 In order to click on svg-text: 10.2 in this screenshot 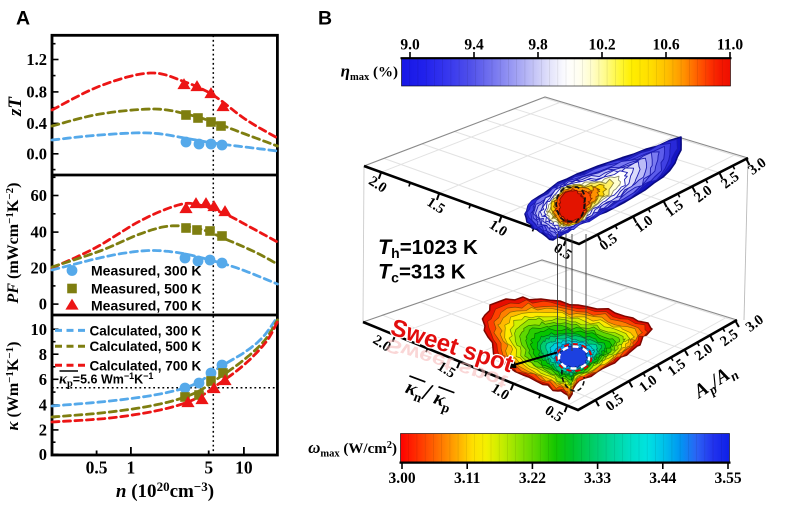, I will do `click(601, 45)`.